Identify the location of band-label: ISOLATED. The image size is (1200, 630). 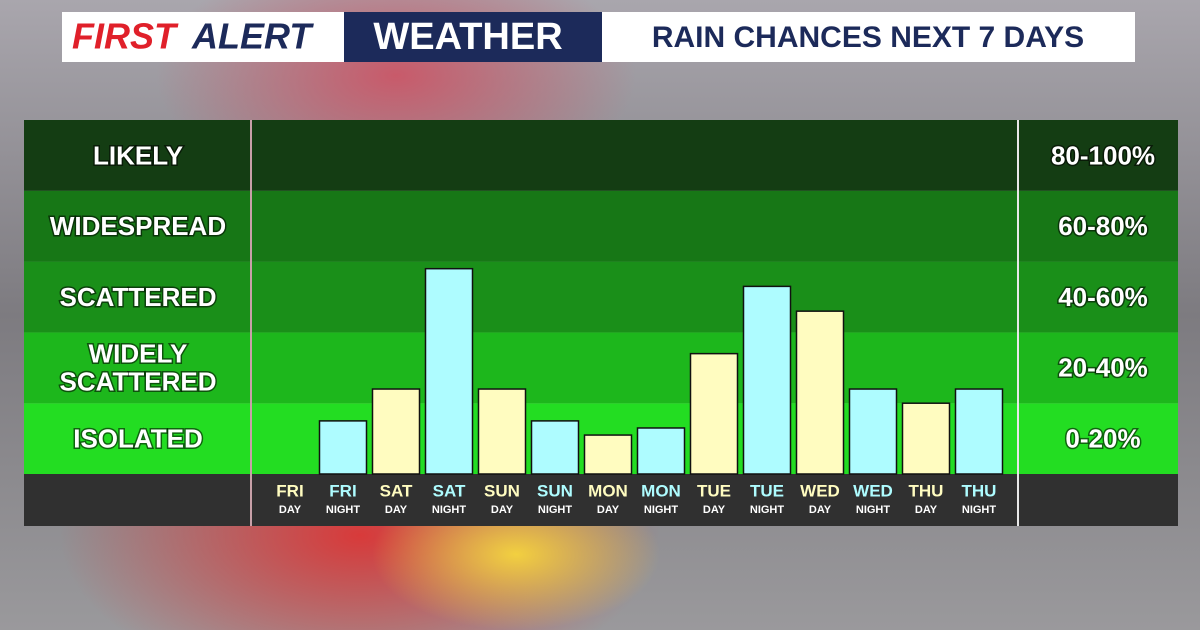
(138, 438).